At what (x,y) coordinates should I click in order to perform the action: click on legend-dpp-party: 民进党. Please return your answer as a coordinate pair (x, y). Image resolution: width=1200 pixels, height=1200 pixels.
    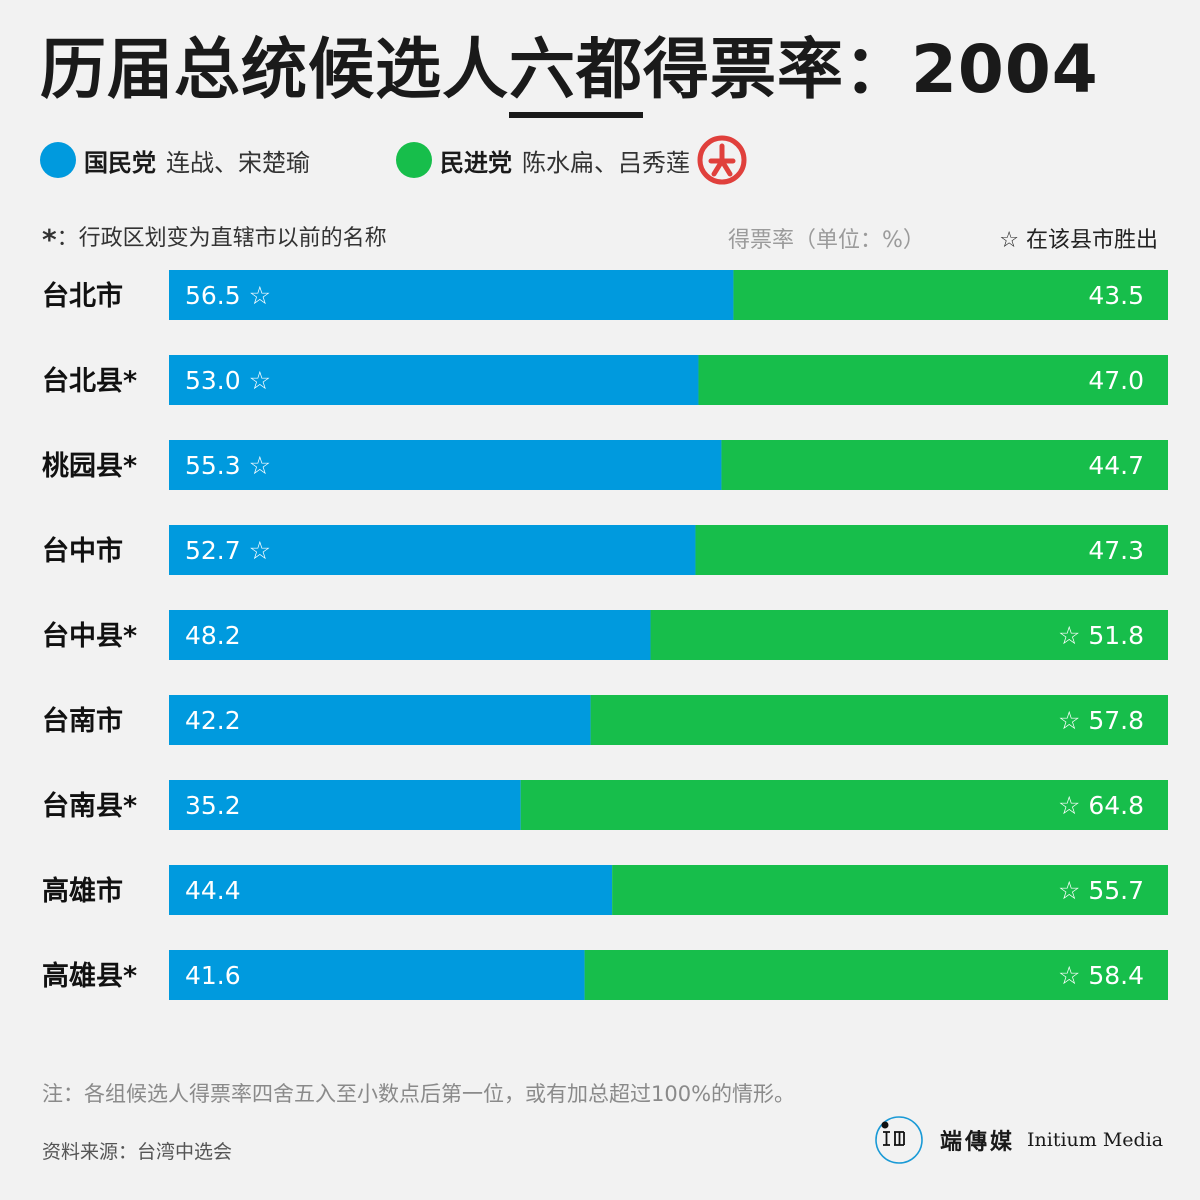
    Looking at the image, I should click on (476, 162).